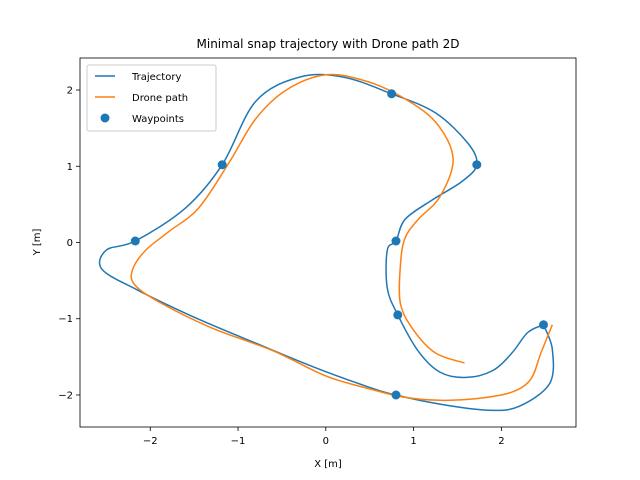 The image size is (640, 480). I want to click on legend: Trajectory Drone path Waypoints, so click(151, 98).